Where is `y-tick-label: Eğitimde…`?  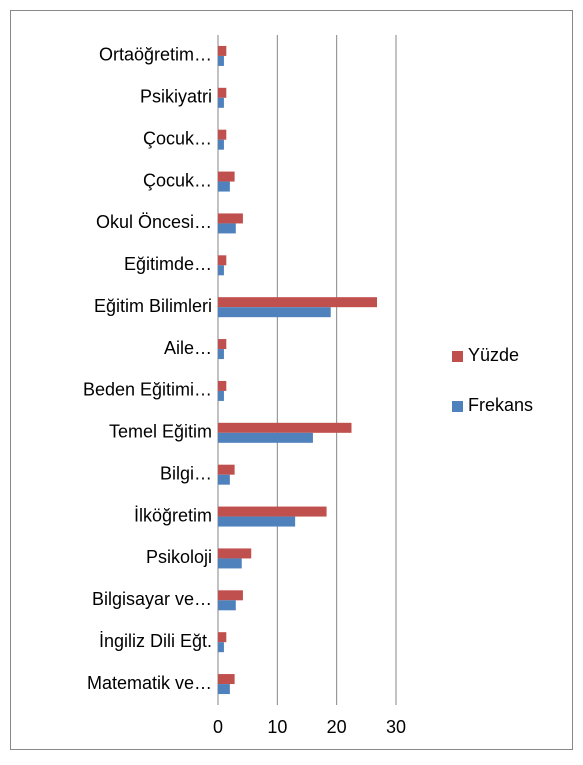
y-tick-label: Eğitimde… is located at coordinates (168, 264).